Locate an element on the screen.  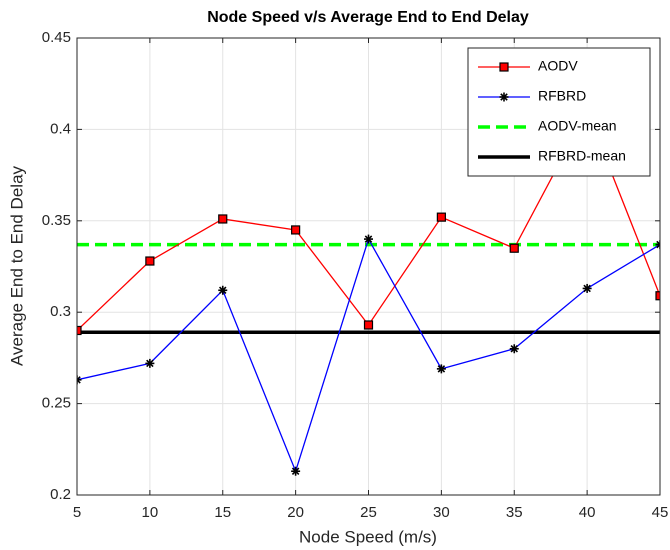
x-tick-label: 25 is located at coordinates (368, 512).